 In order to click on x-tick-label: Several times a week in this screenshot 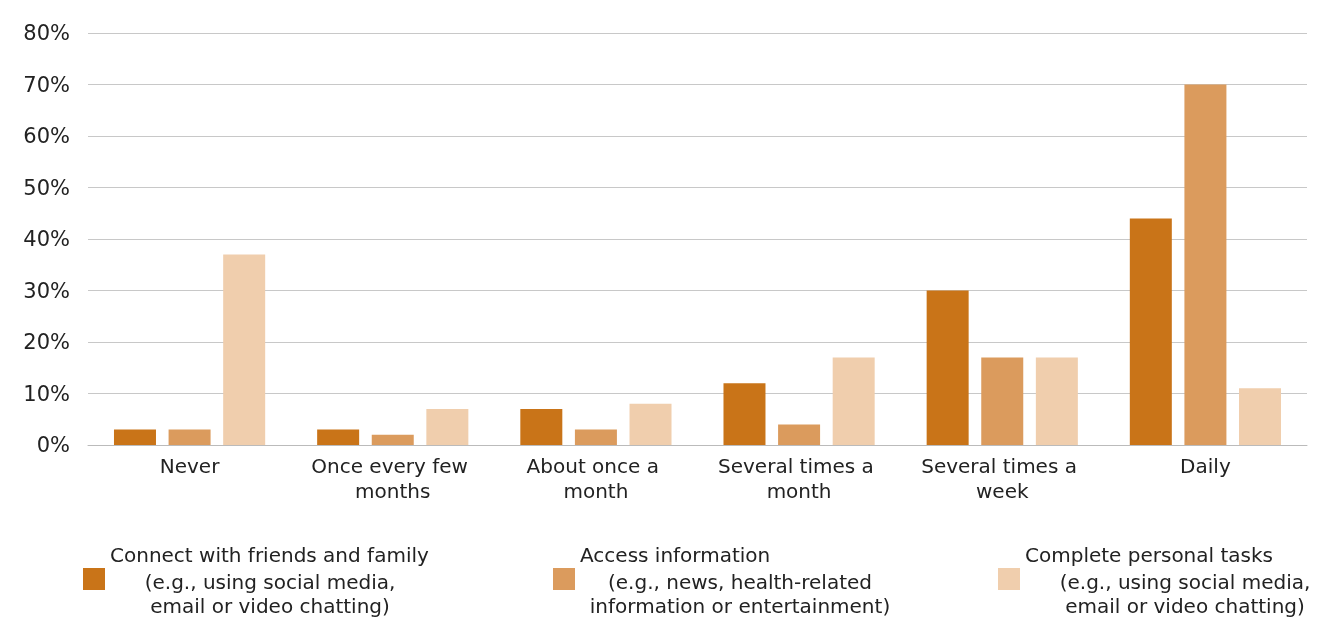, I will do `click(1002, 478)`.